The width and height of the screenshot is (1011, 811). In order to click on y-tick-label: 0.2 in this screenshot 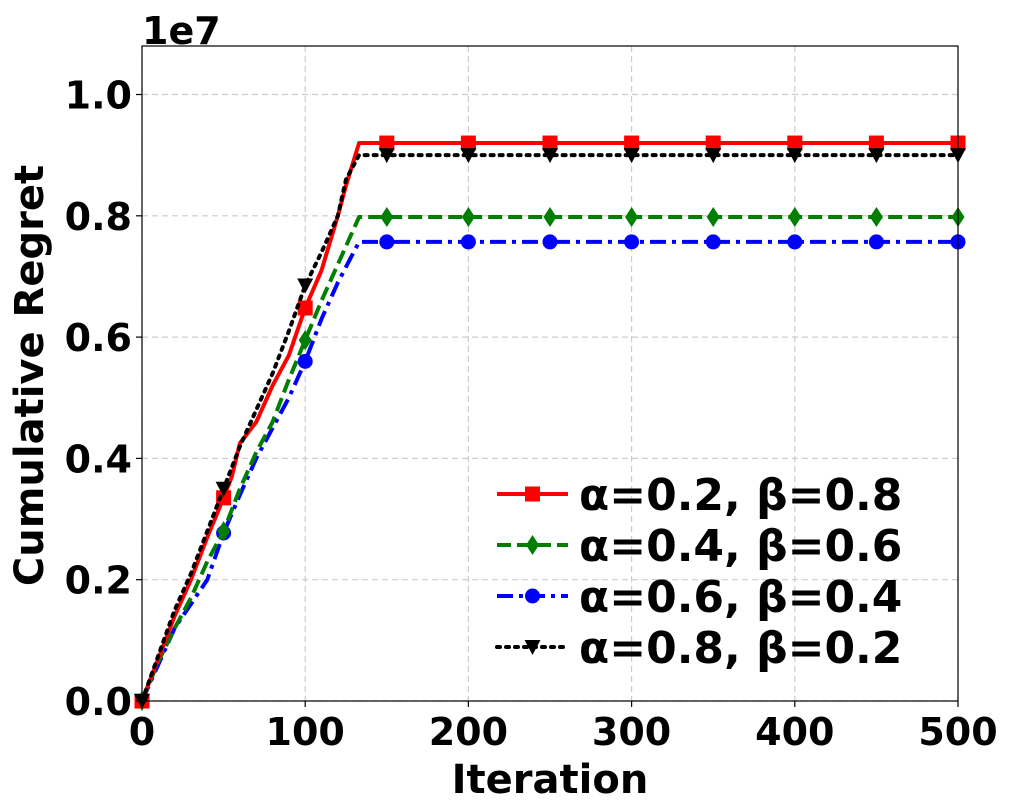, I will do `click(98, 581)`.